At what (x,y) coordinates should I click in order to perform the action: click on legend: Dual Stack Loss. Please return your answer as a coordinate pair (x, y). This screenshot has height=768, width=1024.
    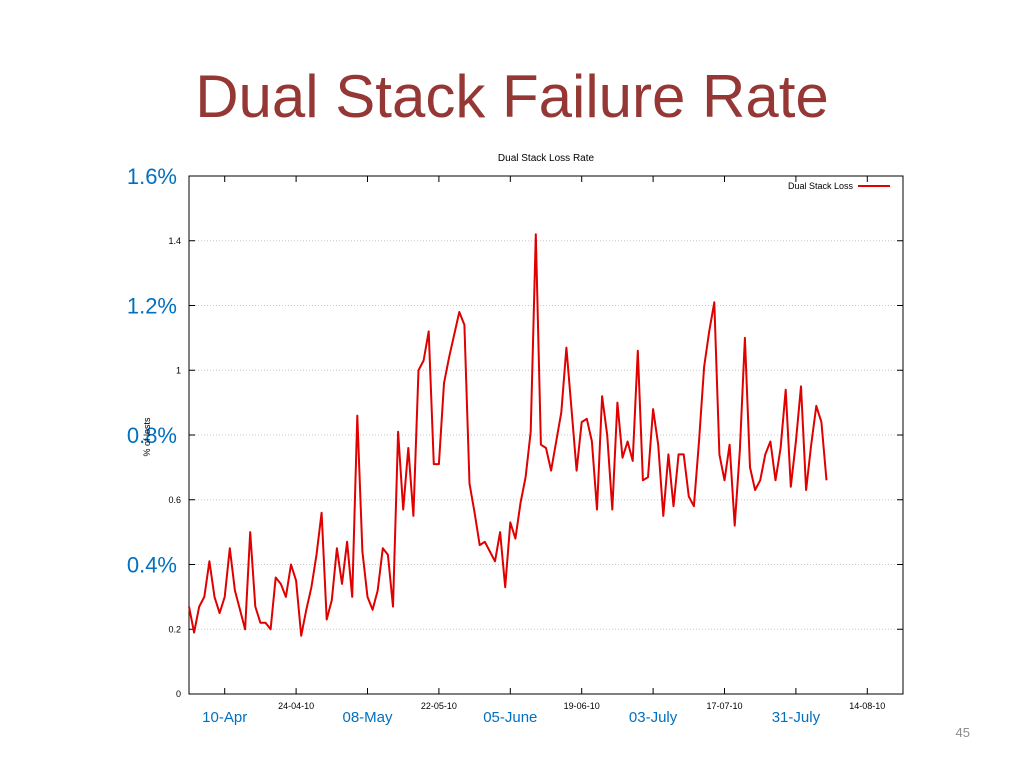
    Looking at the image, I should click on (839, 186).